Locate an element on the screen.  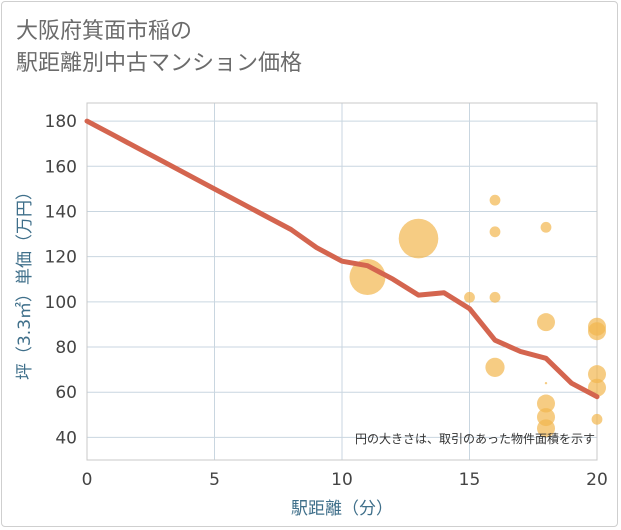
chart-title-line-1: 大阪府箕面市稲の is located at coordinates (104, 31).